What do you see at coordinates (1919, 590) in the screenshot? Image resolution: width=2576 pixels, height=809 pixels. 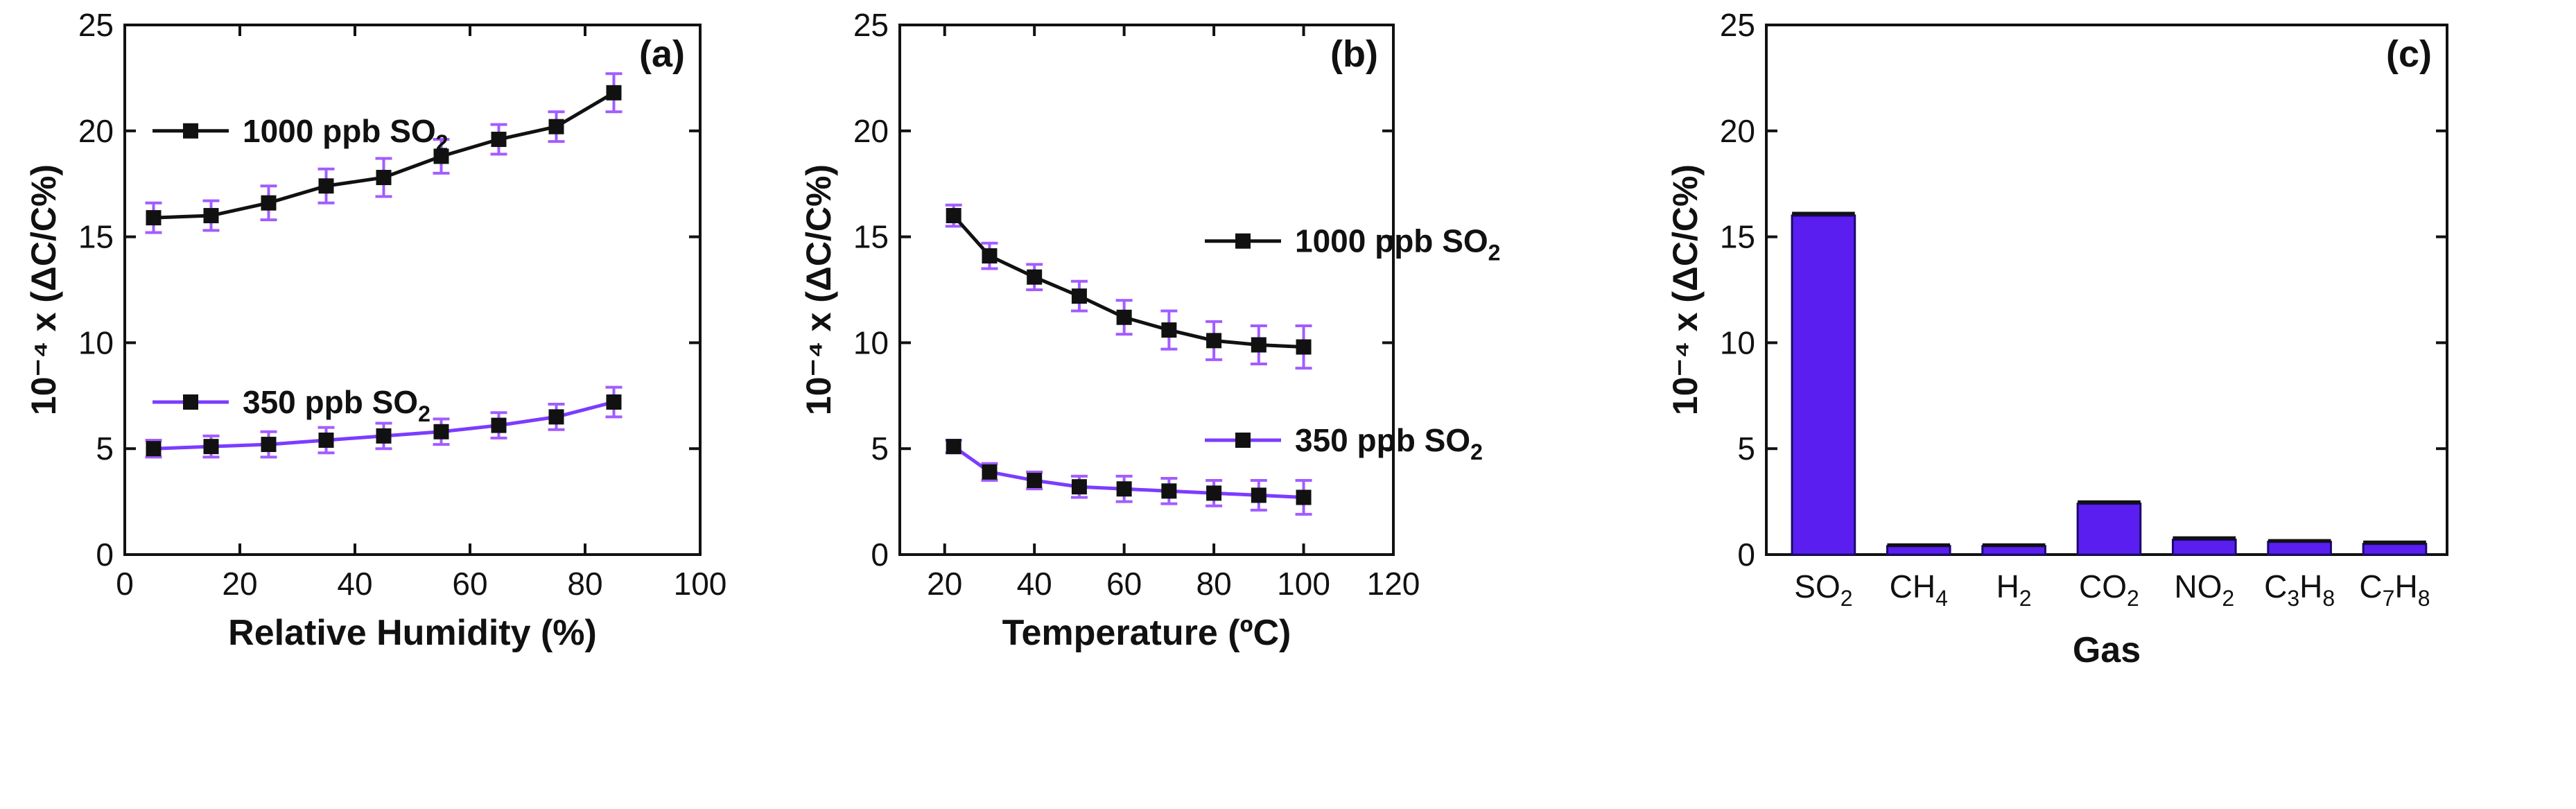 I see `x-tick-label: CH4` at bounding box center [1919, 590].